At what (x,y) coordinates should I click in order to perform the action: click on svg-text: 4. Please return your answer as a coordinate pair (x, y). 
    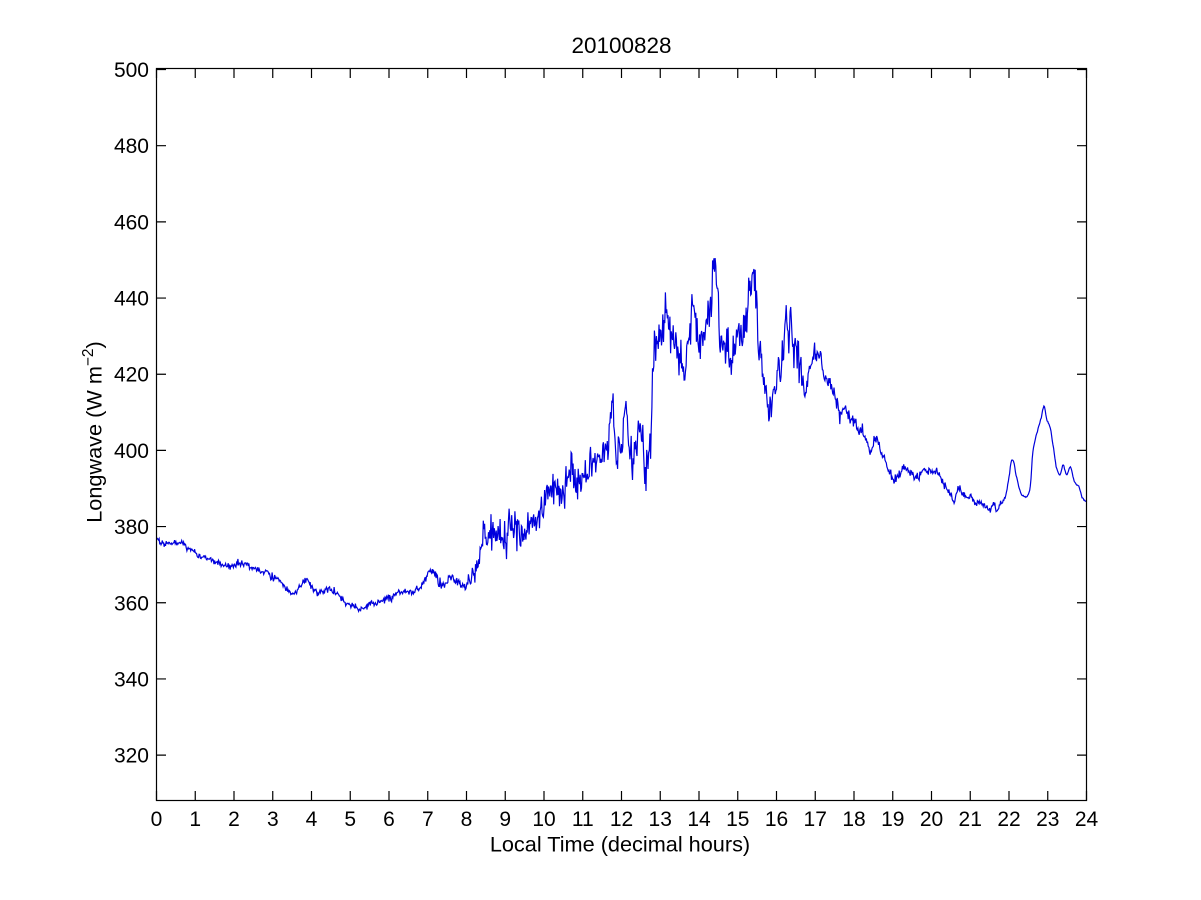
    Looking at the image, I should click on (312, 819).